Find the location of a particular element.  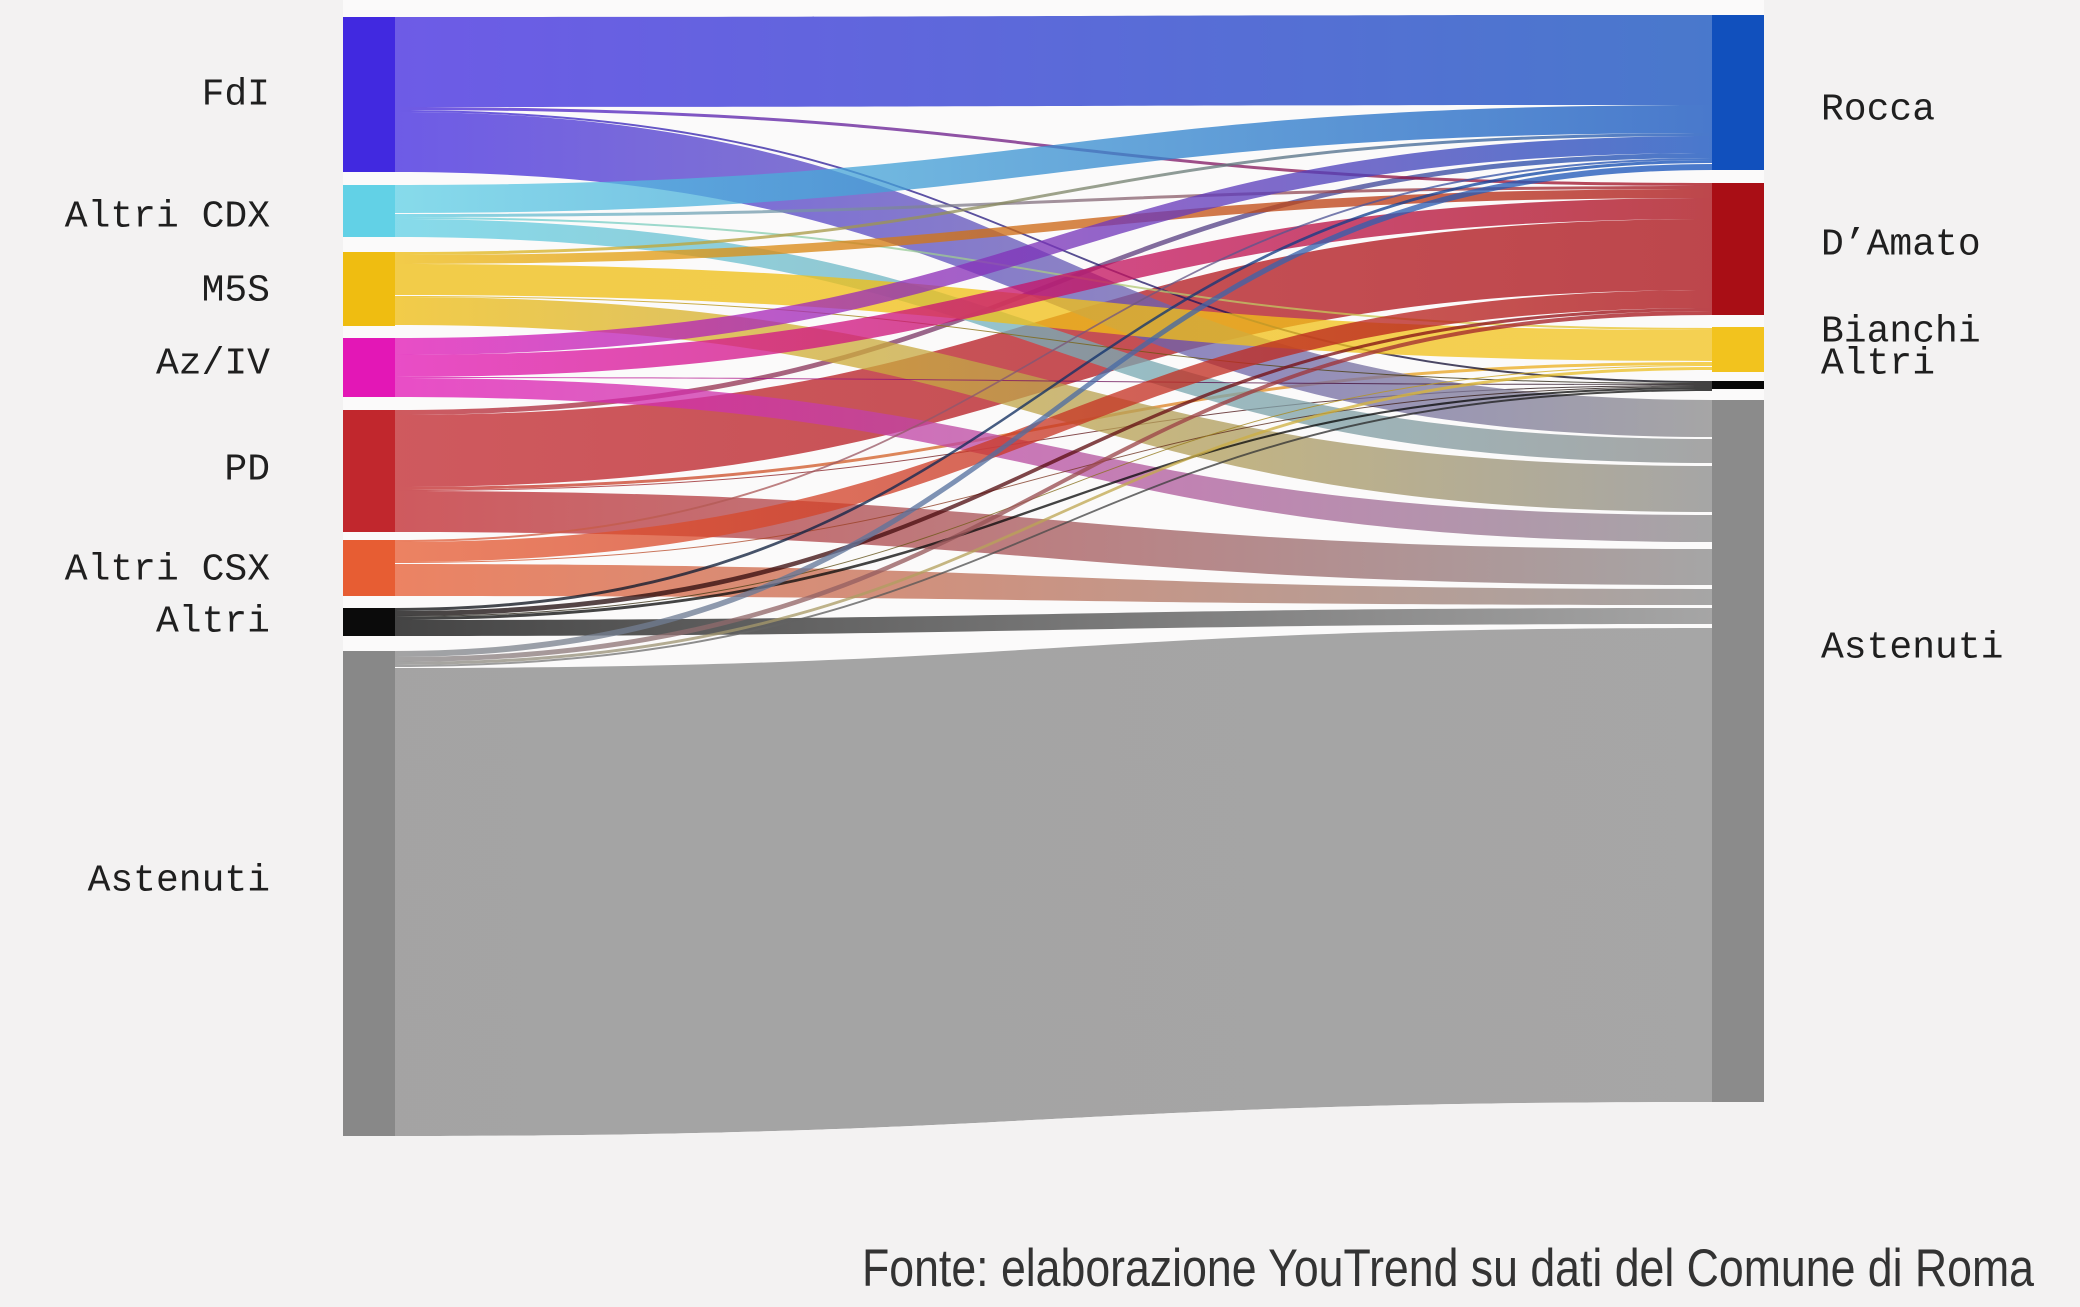

svg-text: Rocca is located at coordinates (1878, 110).